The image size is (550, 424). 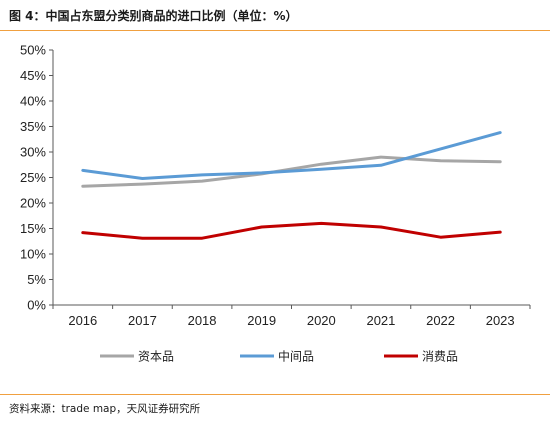 I want to click on x-tick-labels: 2016 2017 2018 2019 2020 2021 2022 2023, so click(x=291, y=320).